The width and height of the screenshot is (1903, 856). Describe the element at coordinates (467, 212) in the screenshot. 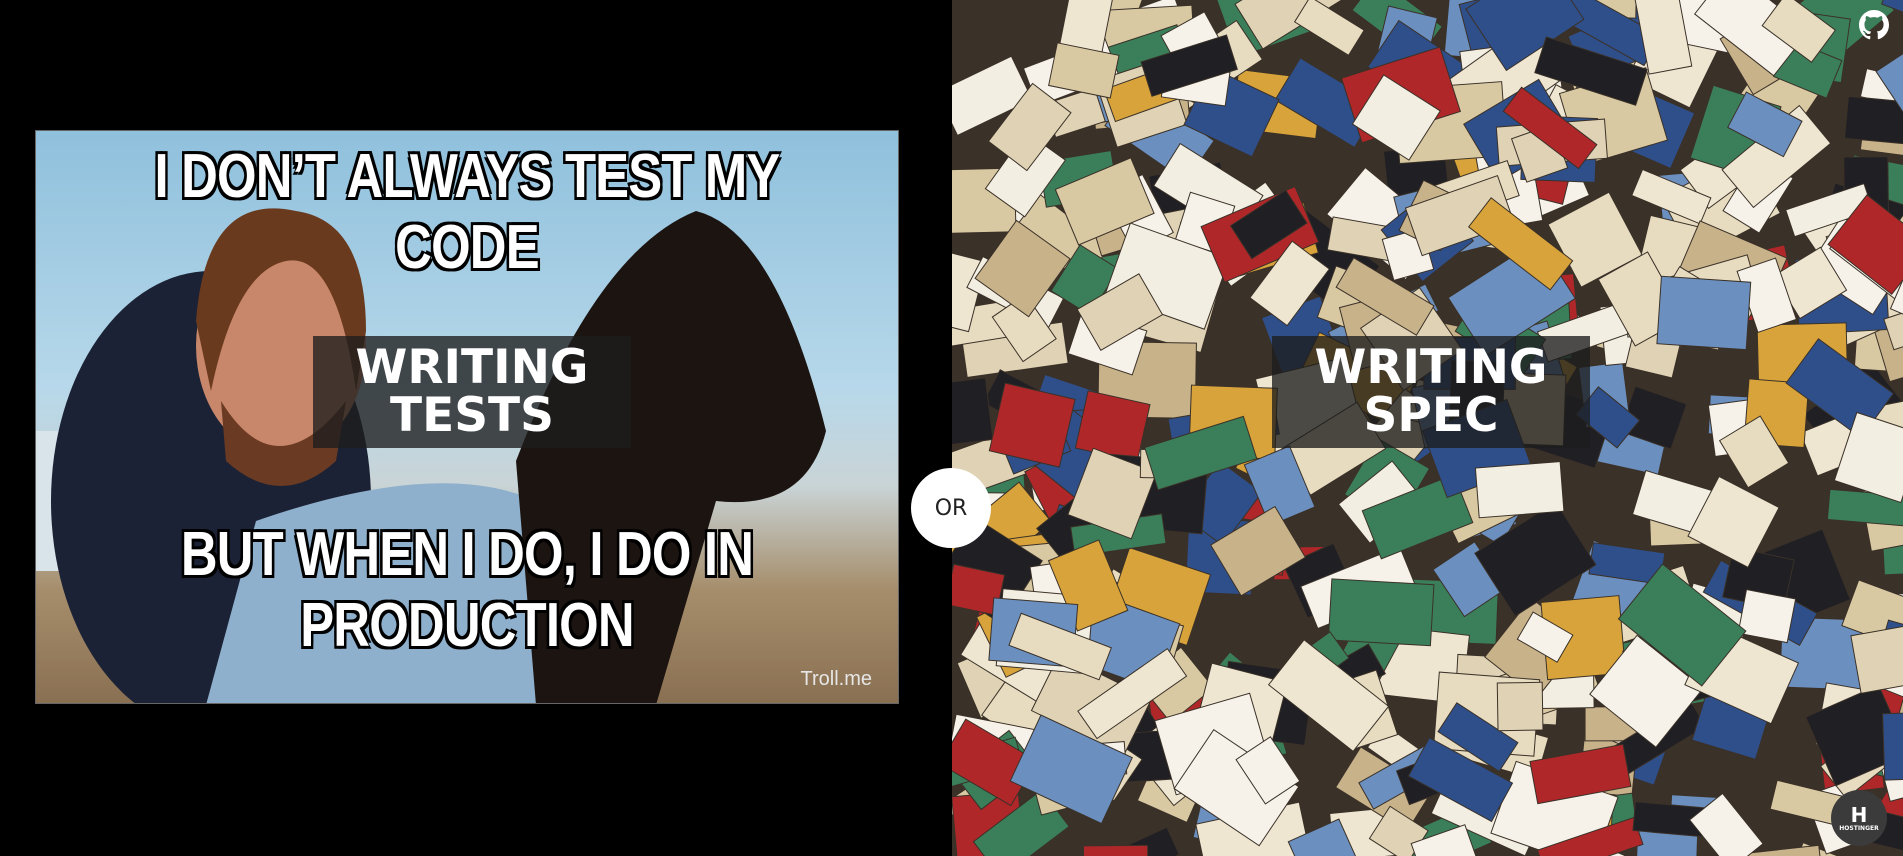

I see `meme-top-text: I DON’T ALWAYS TEST MY CODE` at that location.